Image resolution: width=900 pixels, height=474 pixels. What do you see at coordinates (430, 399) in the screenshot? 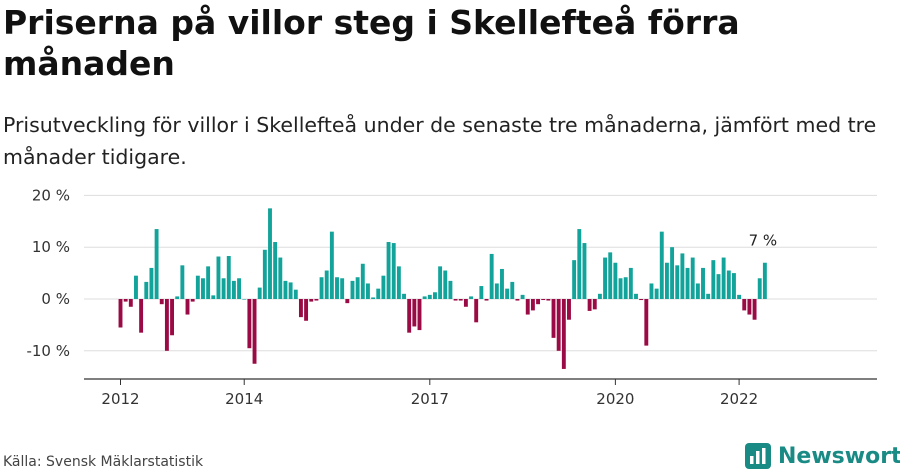
I see `x-tick-label: 2017` at bounding box center [430, 399].